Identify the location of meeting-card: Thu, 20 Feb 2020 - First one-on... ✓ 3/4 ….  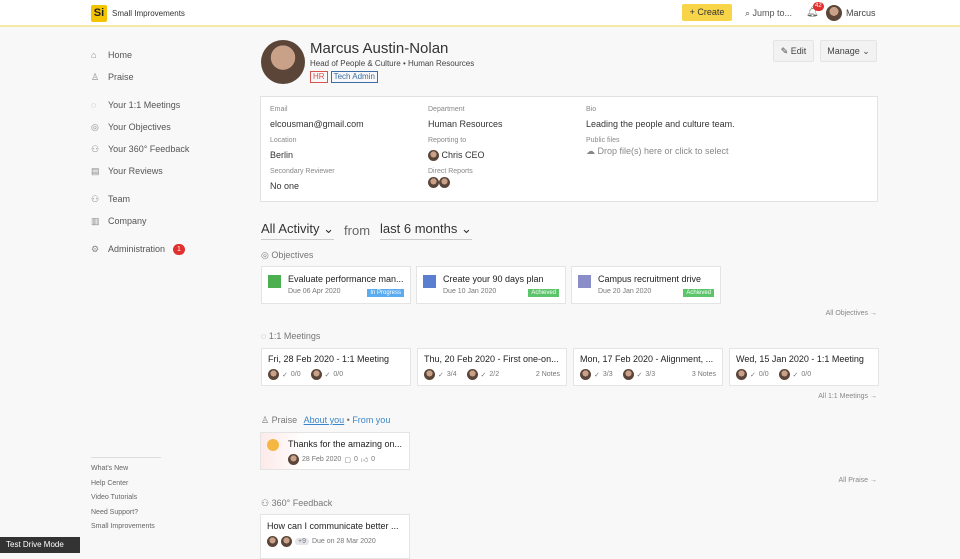
(492, 367).